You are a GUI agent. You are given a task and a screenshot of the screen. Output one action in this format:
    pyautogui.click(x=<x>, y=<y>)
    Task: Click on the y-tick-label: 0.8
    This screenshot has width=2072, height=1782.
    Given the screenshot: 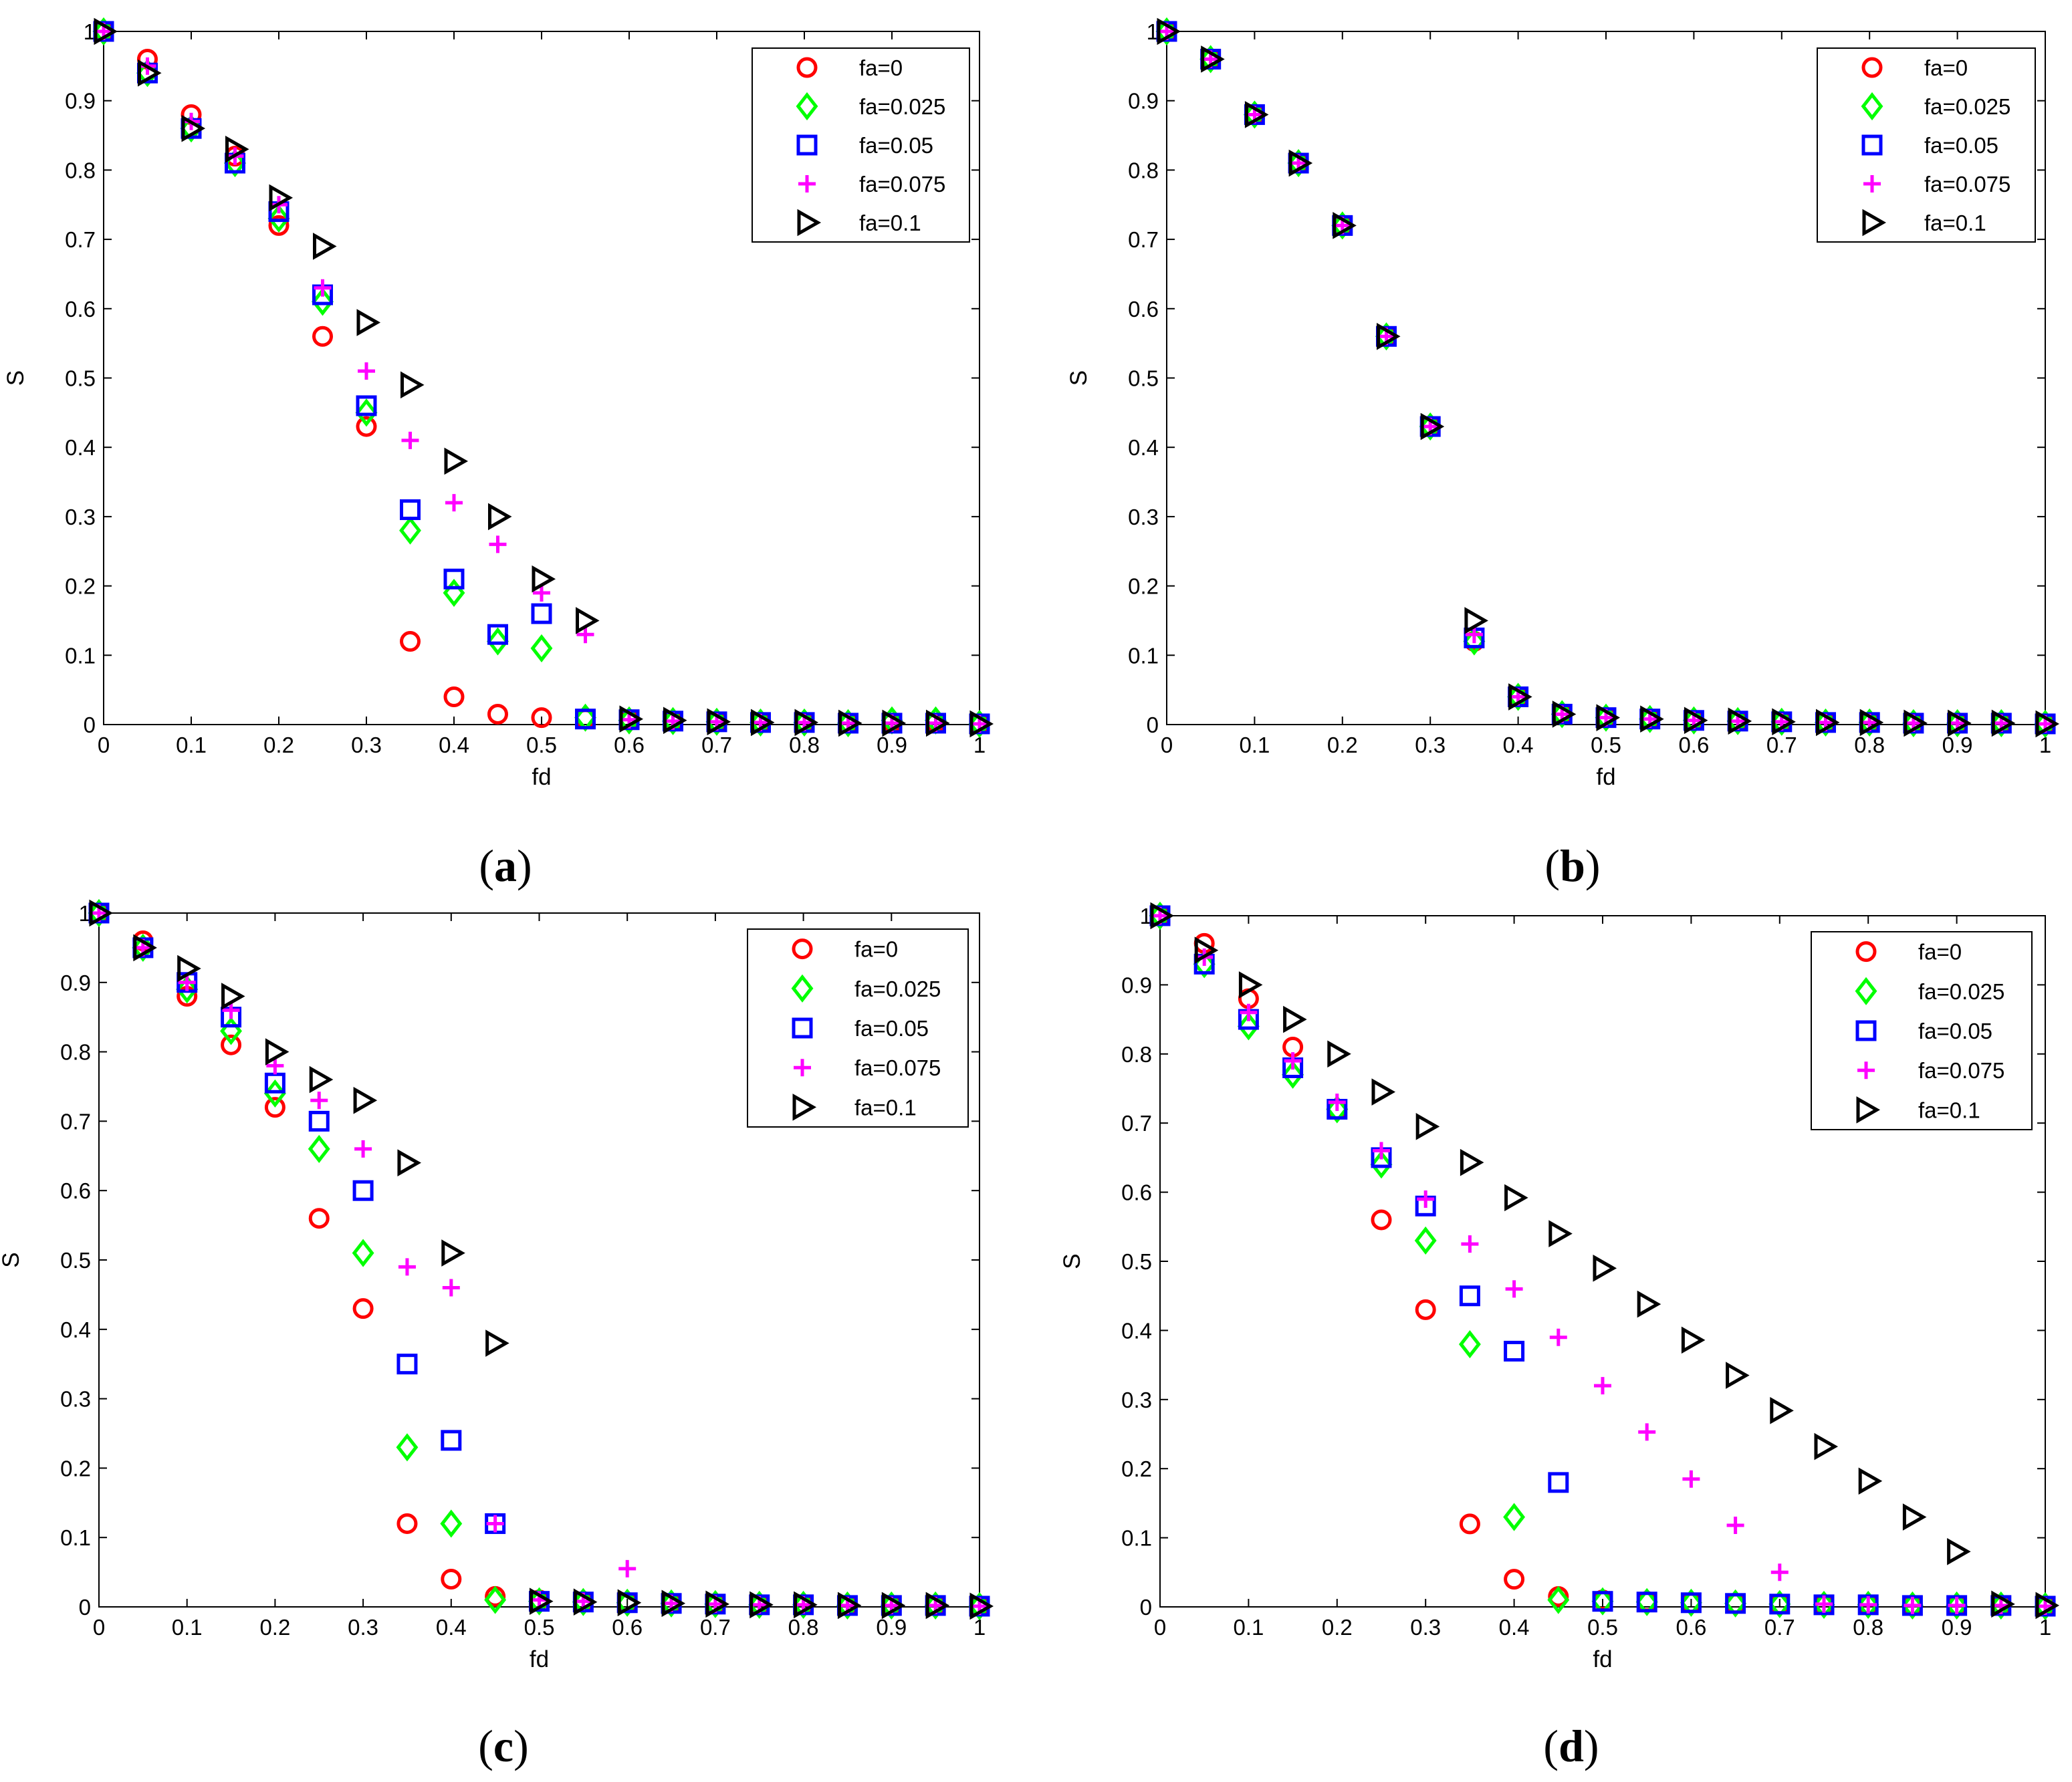 What is the action you would take?
    pyautogui.click(x=1136, y=1054)
    